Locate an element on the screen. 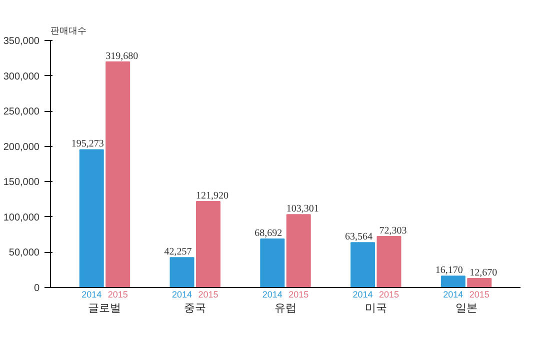 Image resolution: width=550 pixels, height=337 pixels. x-tick-label: 일본 is located at coordinates (466, 308).